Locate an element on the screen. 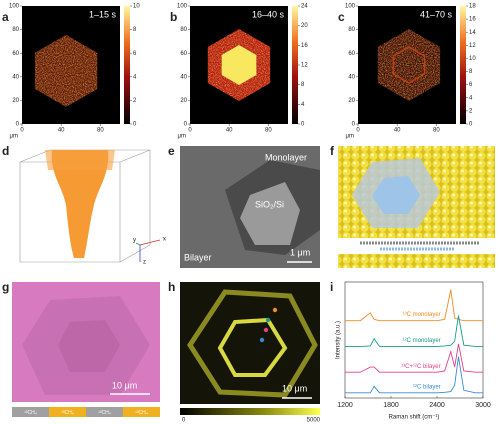  raman-map is located at coordinates (250, 343).